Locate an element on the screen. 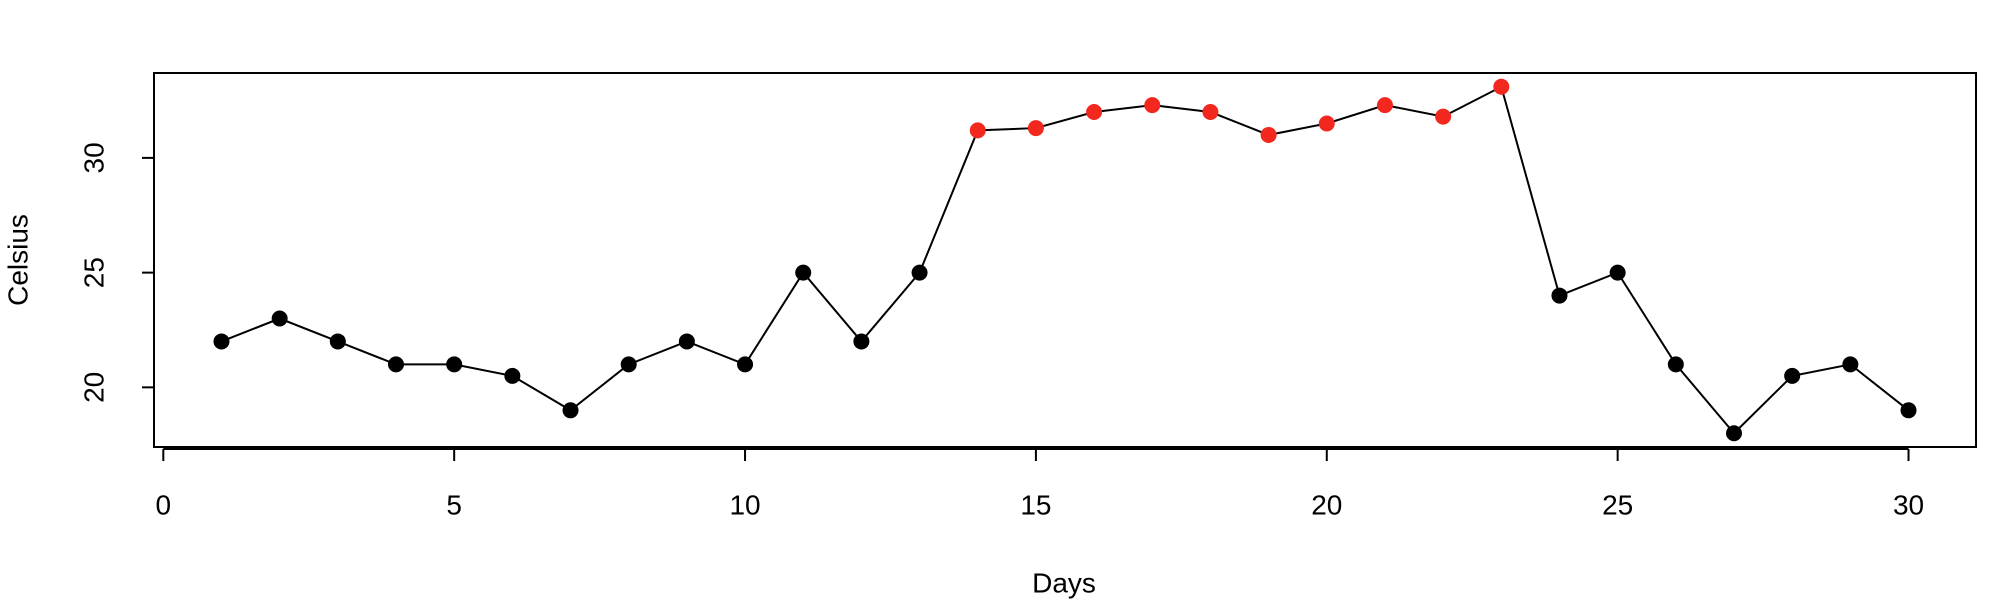 The image size is (2002, 608). x-tick-label: 0 is located at coordinates (164, 504).